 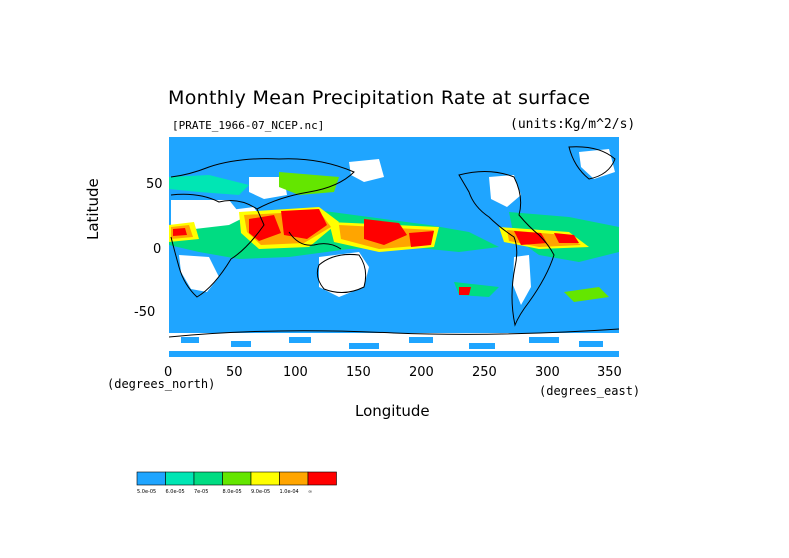 What do you see at coordinates (161, 384) in the screenshot?
I see `y-unit-label: (degrees_north)` at bounding box center [161, 384].